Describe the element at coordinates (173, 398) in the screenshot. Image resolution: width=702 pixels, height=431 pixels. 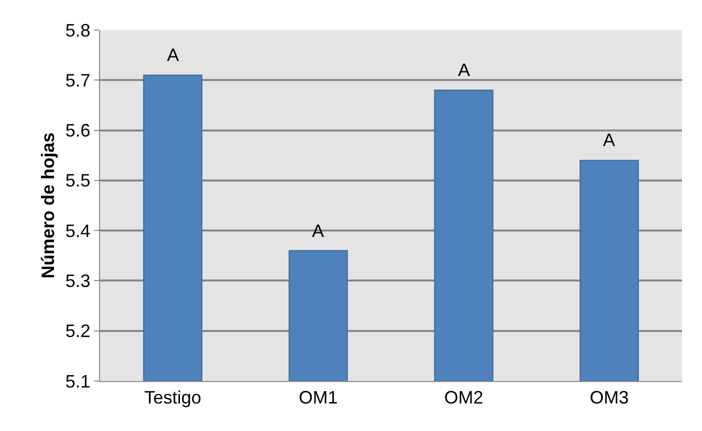
I see `x-tick-label: Testigo` at that location.